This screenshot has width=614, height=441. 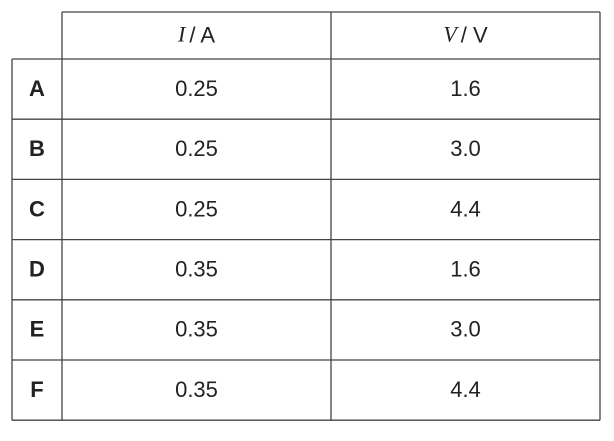 I want to click on column-header: I / A, so click(x=196, y=35).